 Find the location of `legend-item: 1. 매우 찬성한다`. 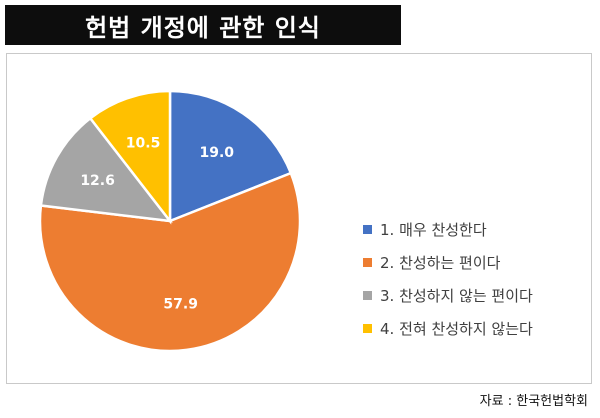

legend-item: 1. 매우 찬성한다 is located at coordinates (448, 229).